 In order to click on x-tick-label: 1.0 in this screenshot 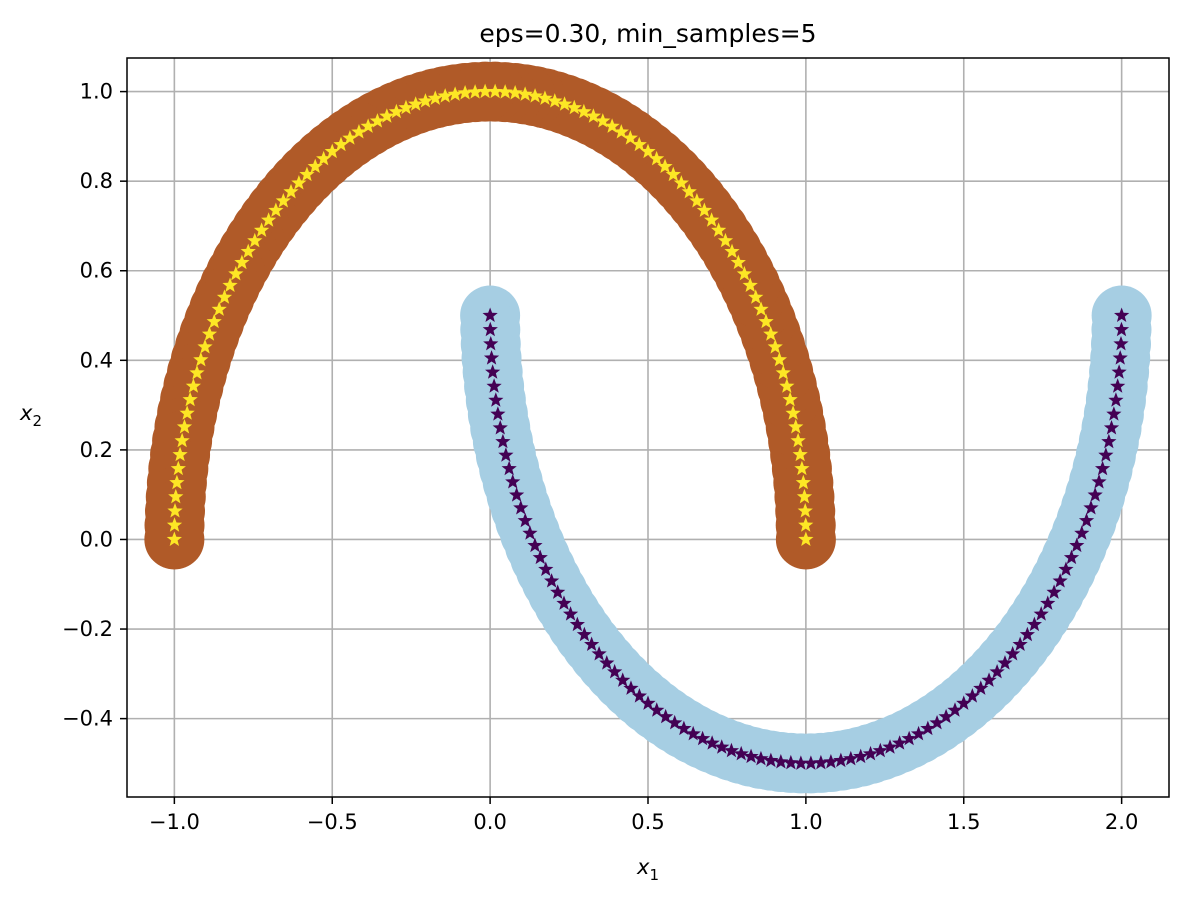, I will do `click(805, 822)`.